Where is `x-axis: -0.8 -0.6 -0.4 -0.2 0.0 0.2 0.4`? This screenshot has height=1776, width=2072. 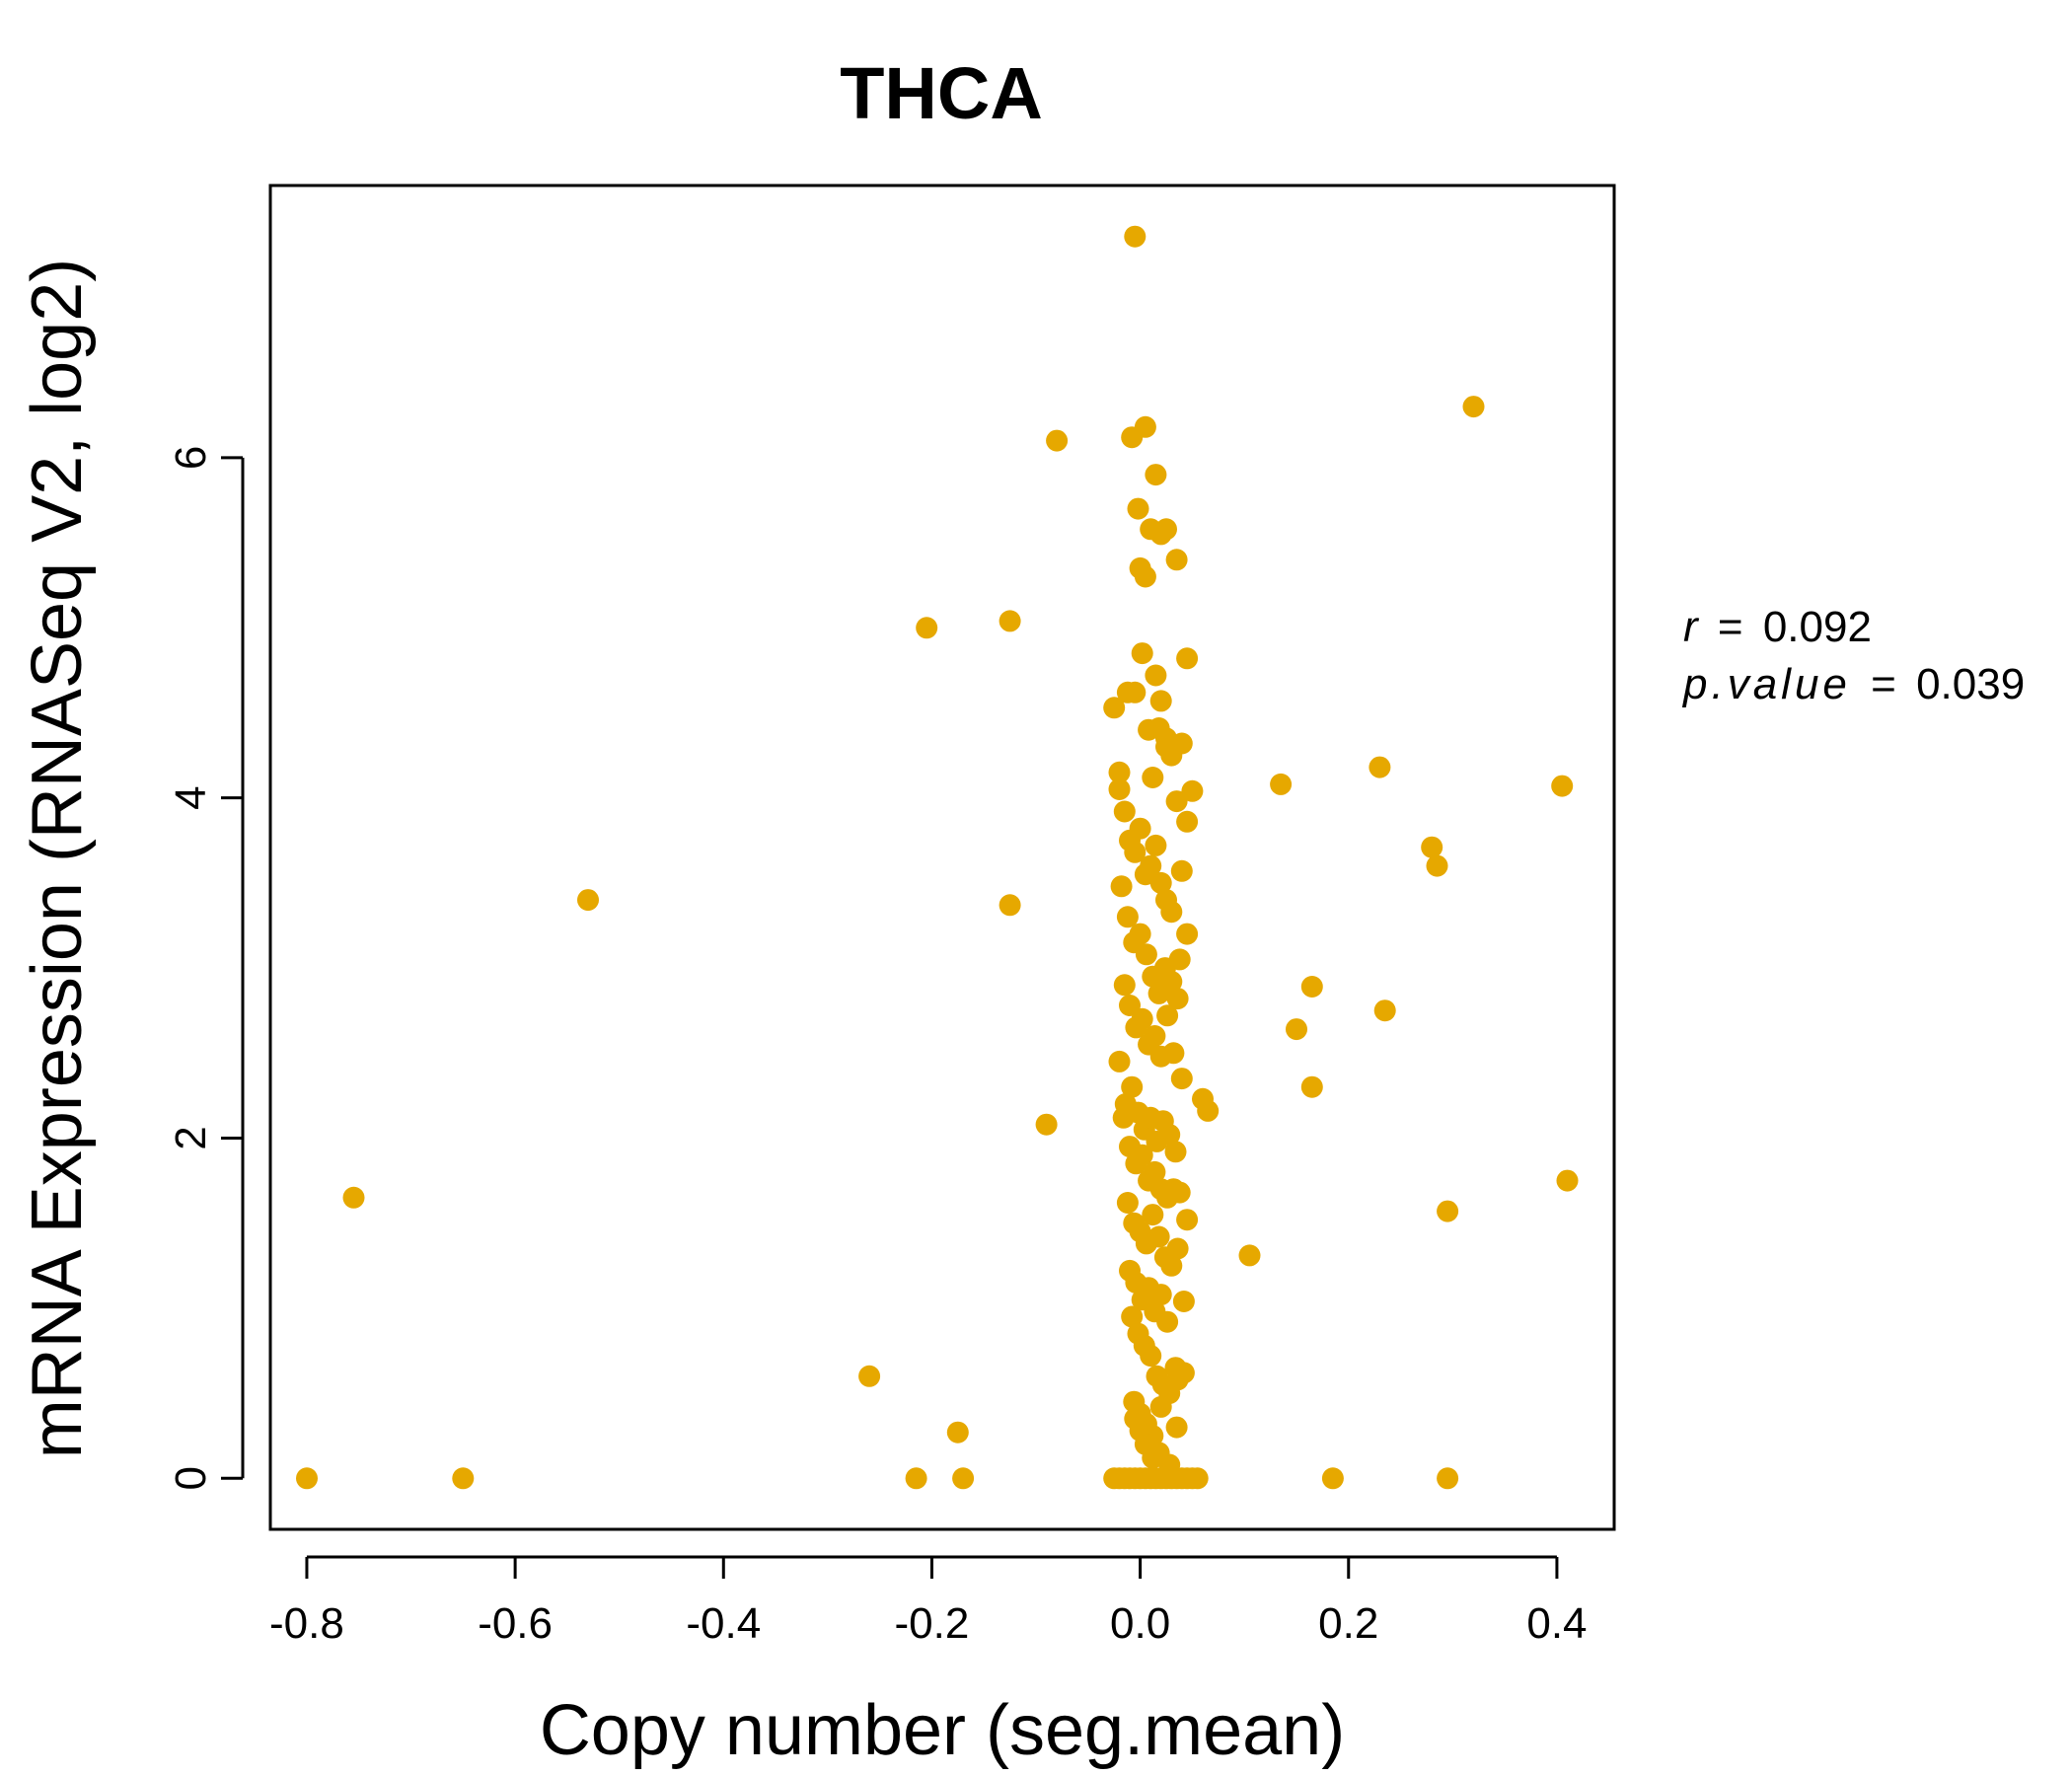 x-axis: -0.8 -0.6 -0.4 -0.2 0.0 0.2 0.4 is located at coordinates (929, 1602).